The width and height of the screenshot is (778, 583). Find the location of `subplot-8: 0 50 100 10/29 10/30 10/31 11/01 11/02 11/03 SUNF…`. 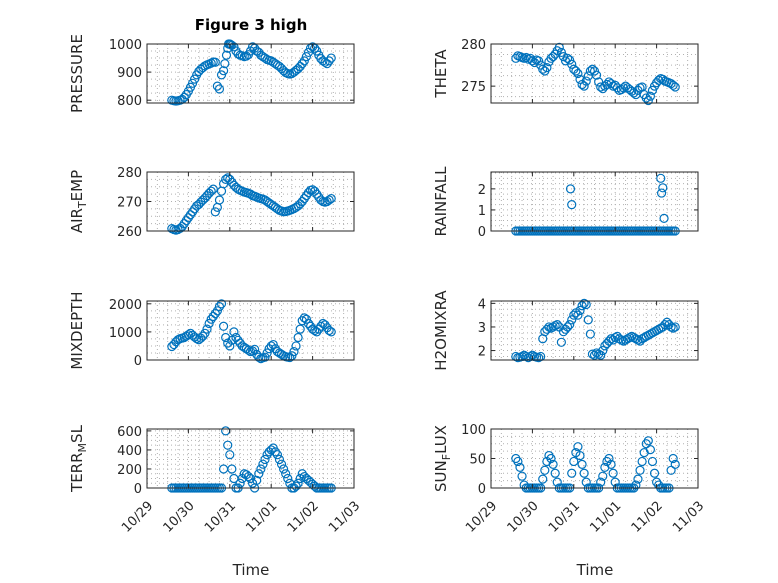

subplot-8: 0 50 100 10/29 10/30 10/31 11/01 11/02 11/03 SUNF… is located at coordinates (569, 479).